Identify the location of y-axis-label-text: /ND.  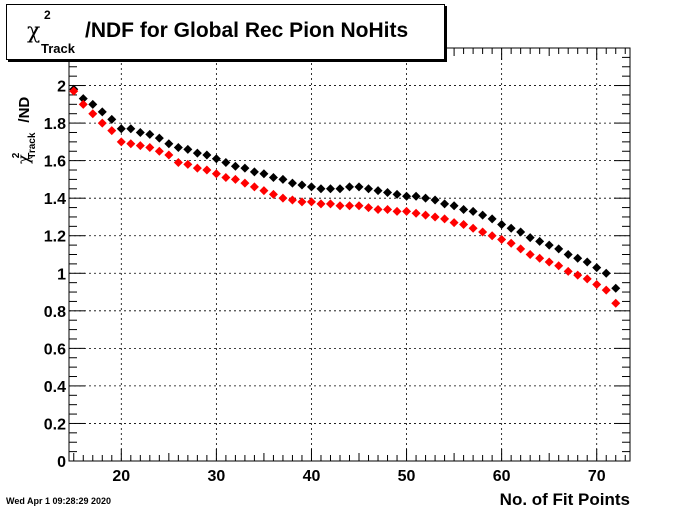
(24, 109).